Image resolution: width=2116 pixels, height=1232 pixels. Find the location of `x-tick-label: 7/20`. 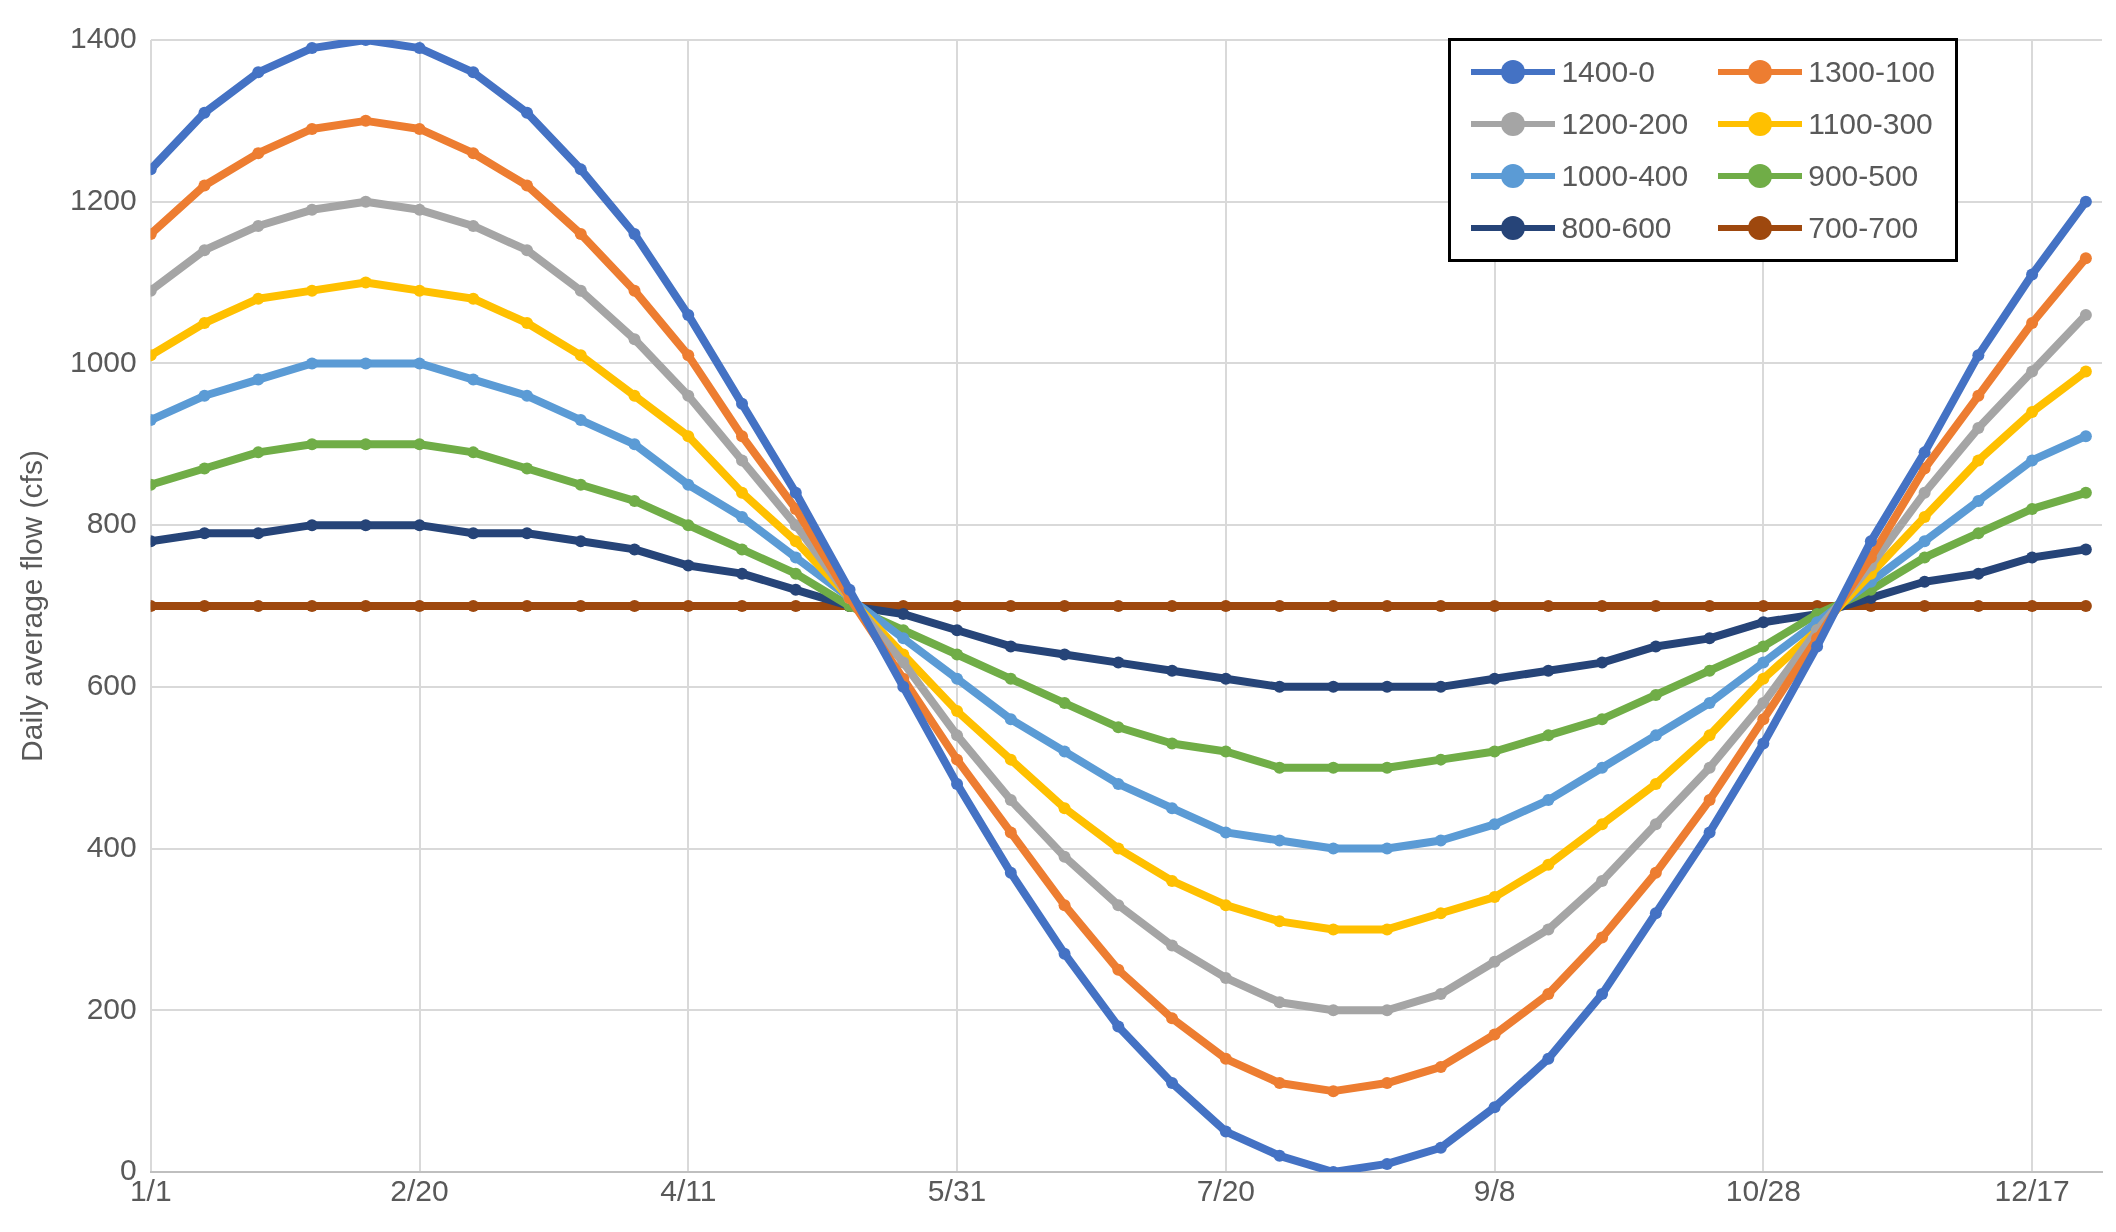

x-tick-label: 7/20 is located at coordinates (1226, 1191).